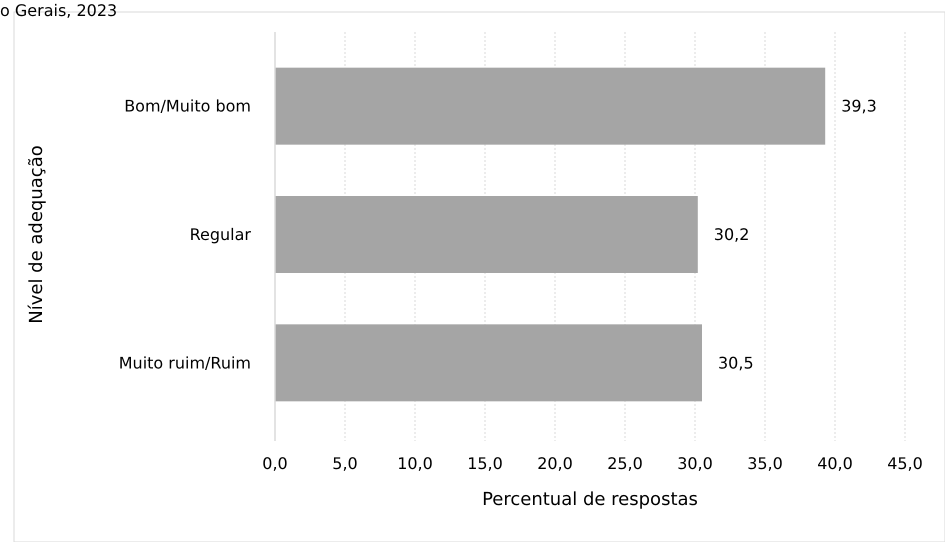 The width and height of the screenshot is (945, 542). Describe the element at coordinates (485, 463) in the screenshot. I see `x-tick-label: 15,0` at that location.